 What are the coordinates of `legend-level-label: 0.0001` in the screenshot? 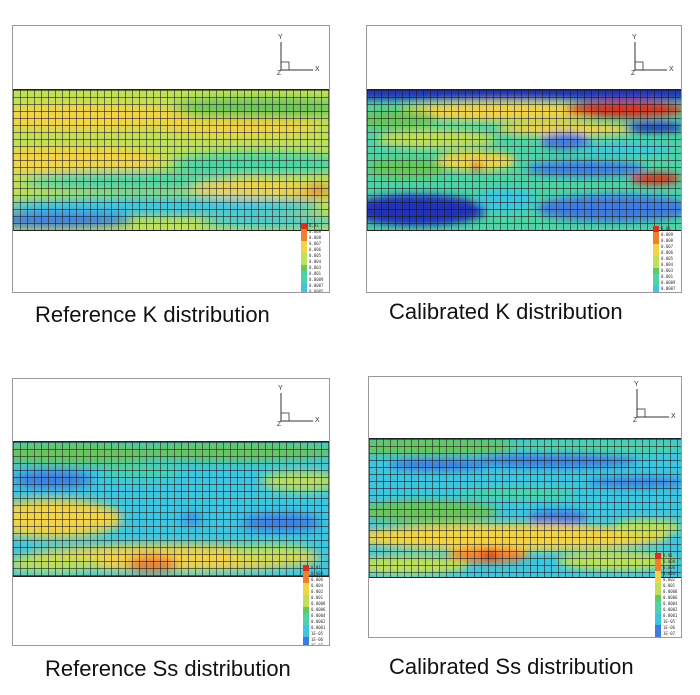 It's located at (318, 627).